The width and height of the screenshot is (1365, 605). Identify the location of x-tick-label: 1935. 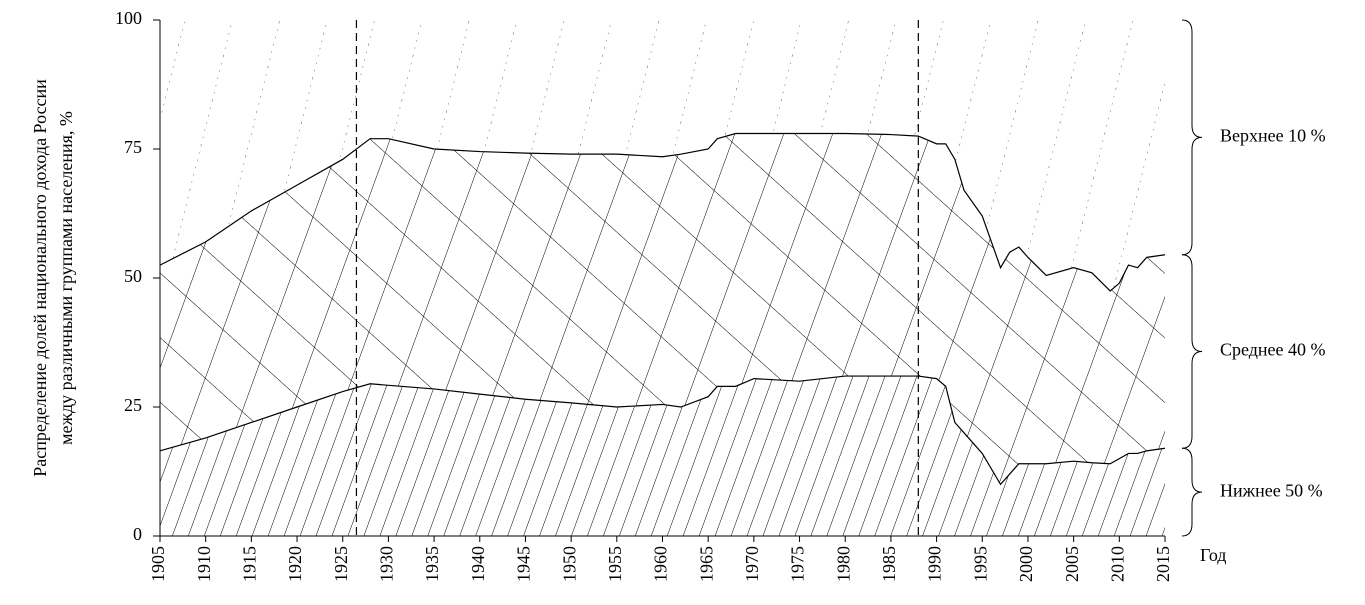
(432, 564).